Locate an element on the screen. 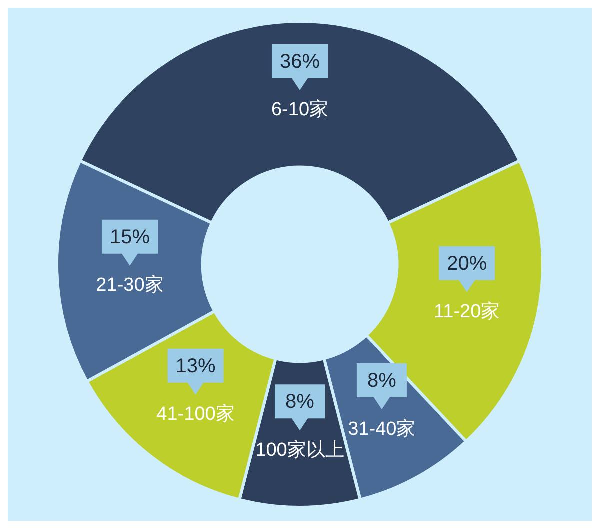  data-label: 13% is located at coordinates (196, 366).